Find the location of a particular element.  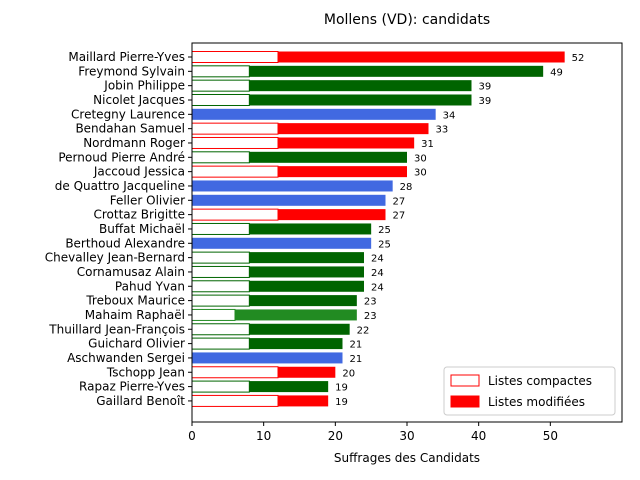

bar-group: 22 is located at coordinates (280, 329).